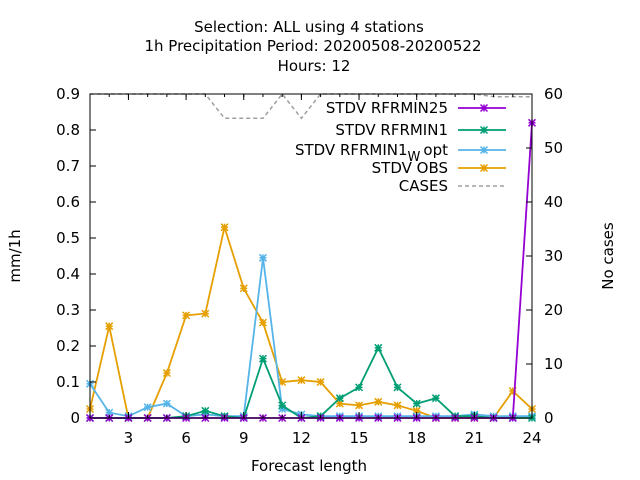 The height and width of the screenshot is (480, 640). Describe the element at coordinates (391, 130) in the screenshot. I see `legend-label: STDV RFRMIN1` at that location.